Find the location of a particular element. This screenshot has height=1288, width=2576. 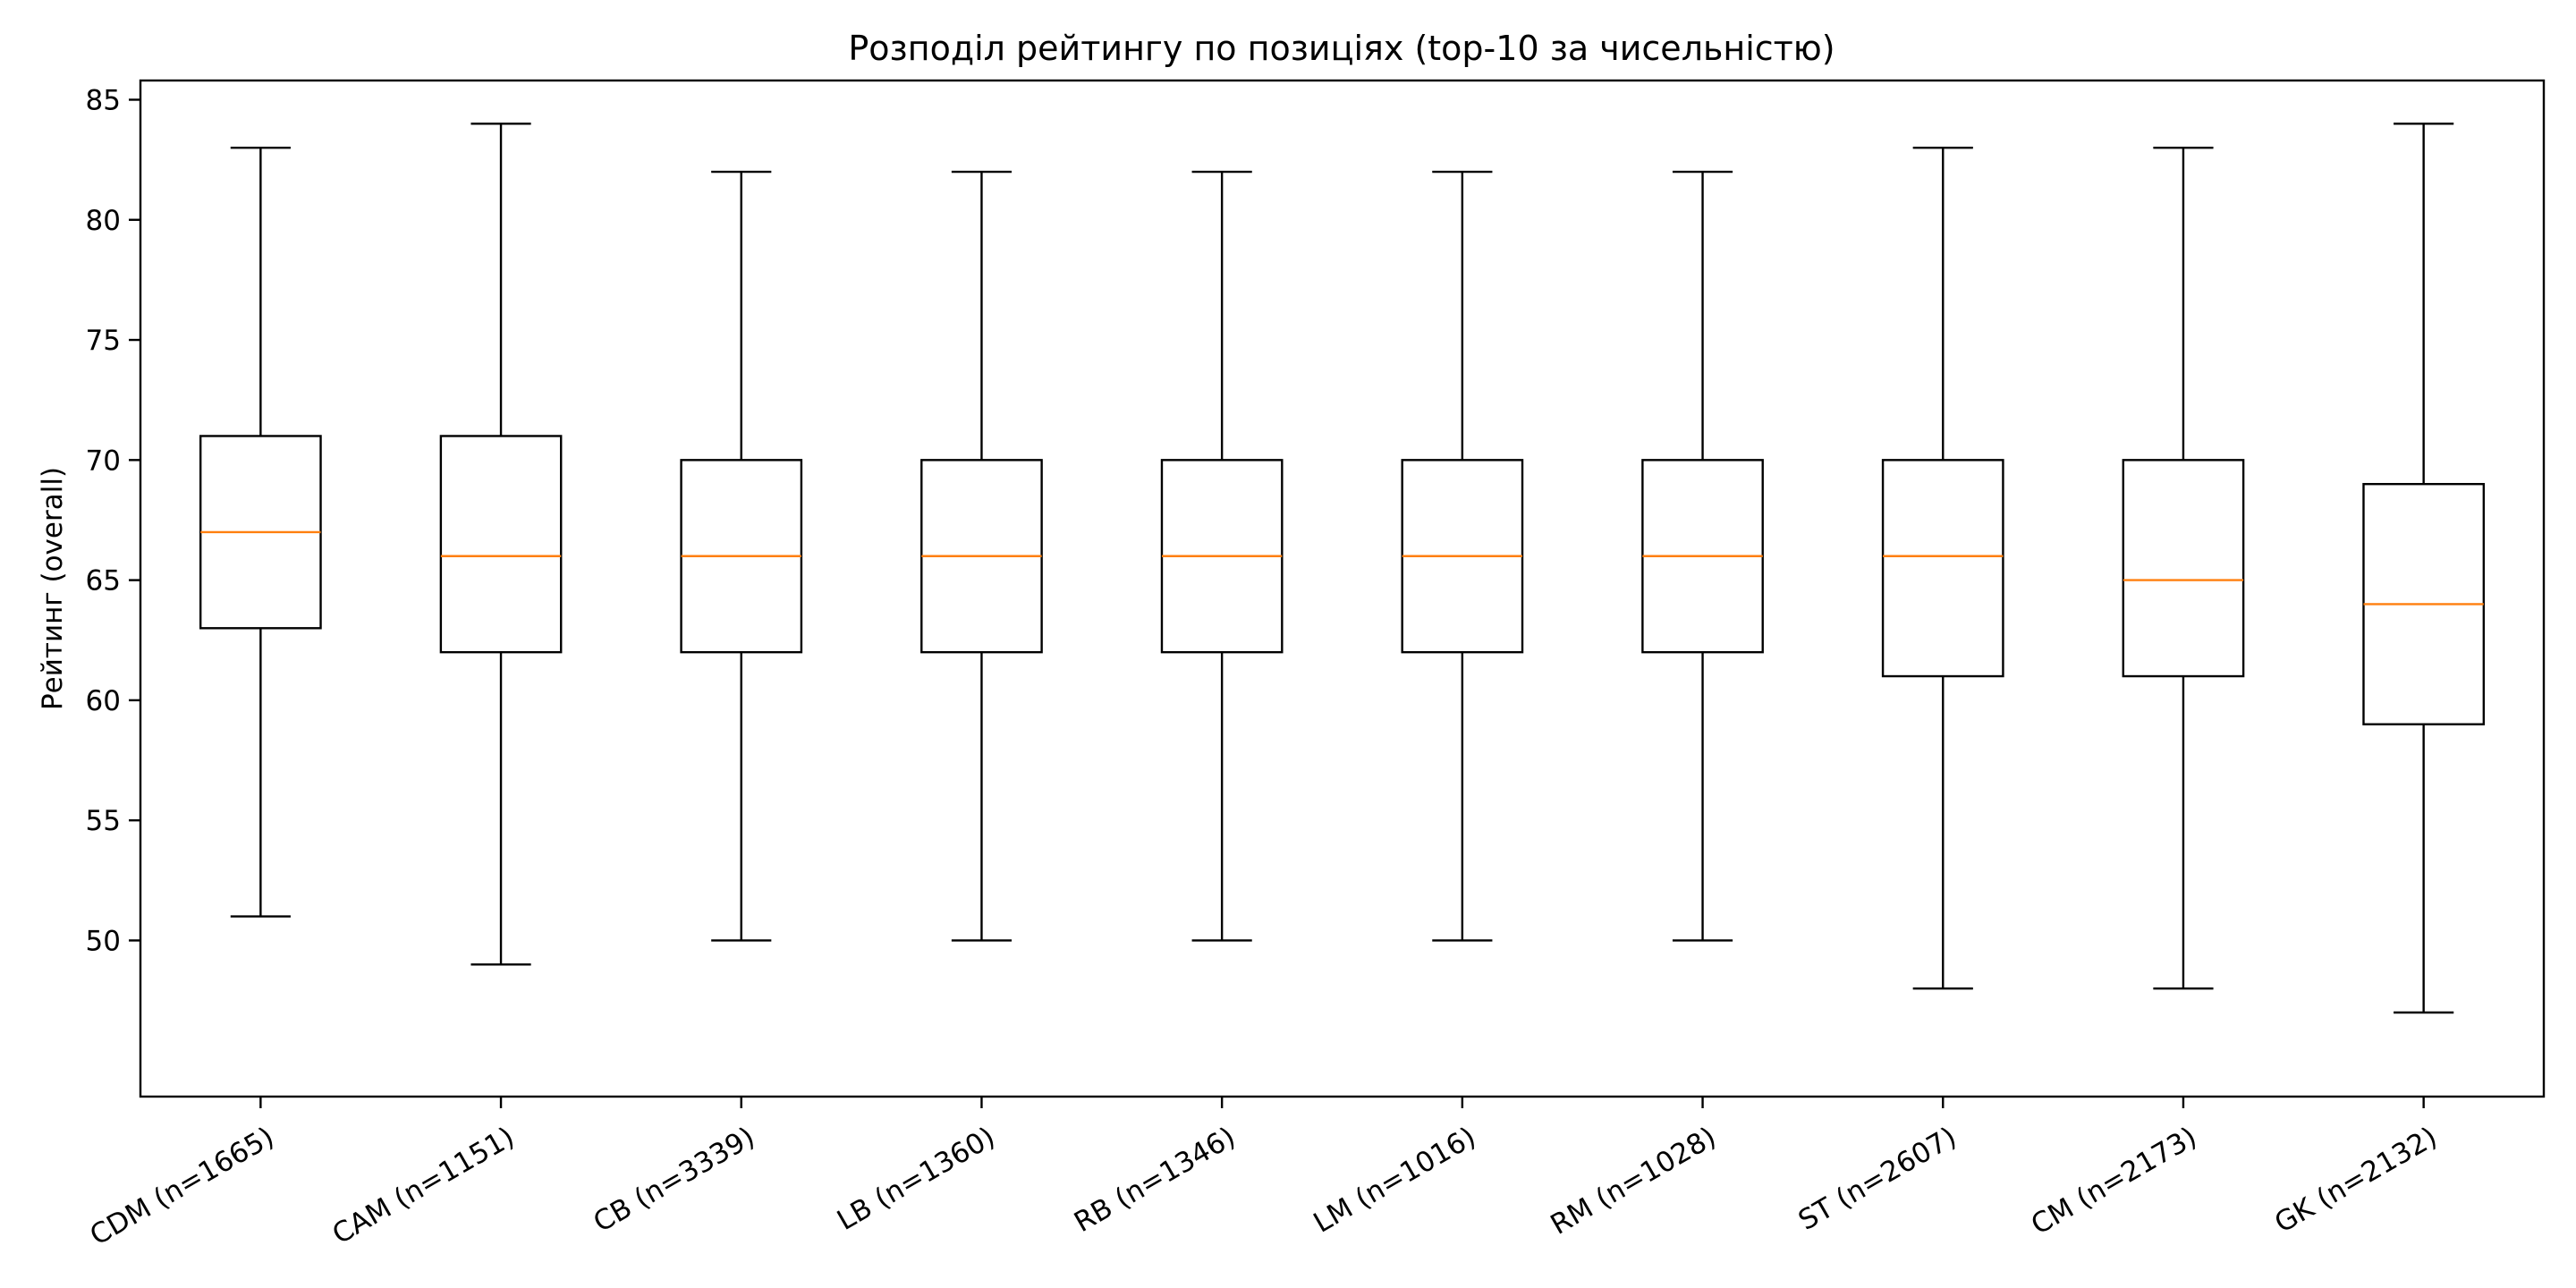

y-tick-label: 55 is located at coordinates (103, 821).